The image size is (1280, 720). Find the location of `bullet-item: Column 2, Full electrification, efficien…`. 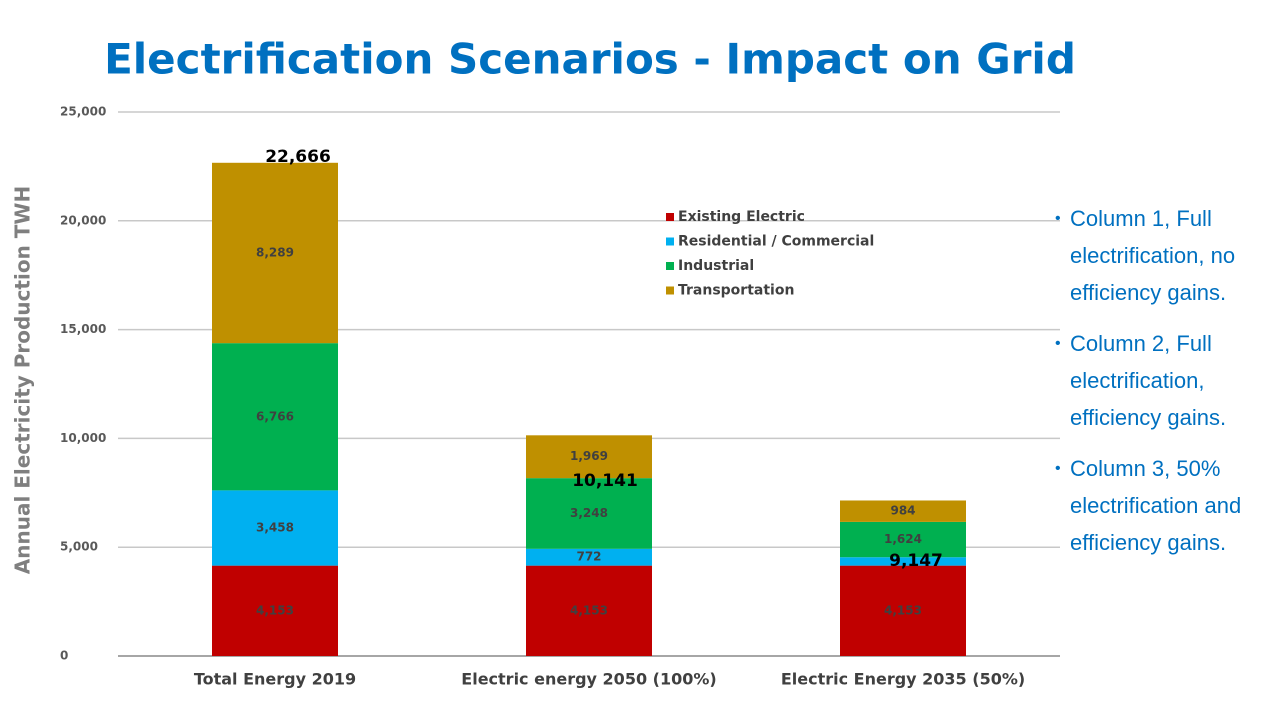

bullet-item: Column 2, Full electrification, efficien… is located at coordinates (1166, 380).